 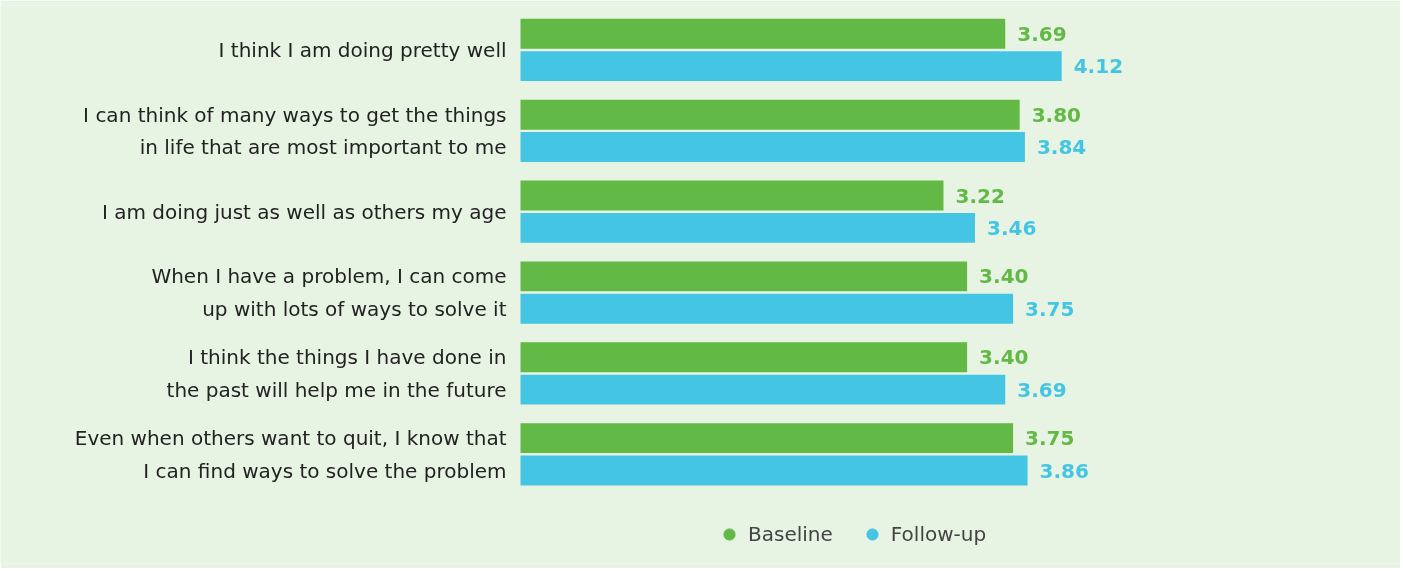 What do you see at coordinates (1012, 227) in the screenshot?
I see `data-label: 3.46` at bounding box center [1012, 227].